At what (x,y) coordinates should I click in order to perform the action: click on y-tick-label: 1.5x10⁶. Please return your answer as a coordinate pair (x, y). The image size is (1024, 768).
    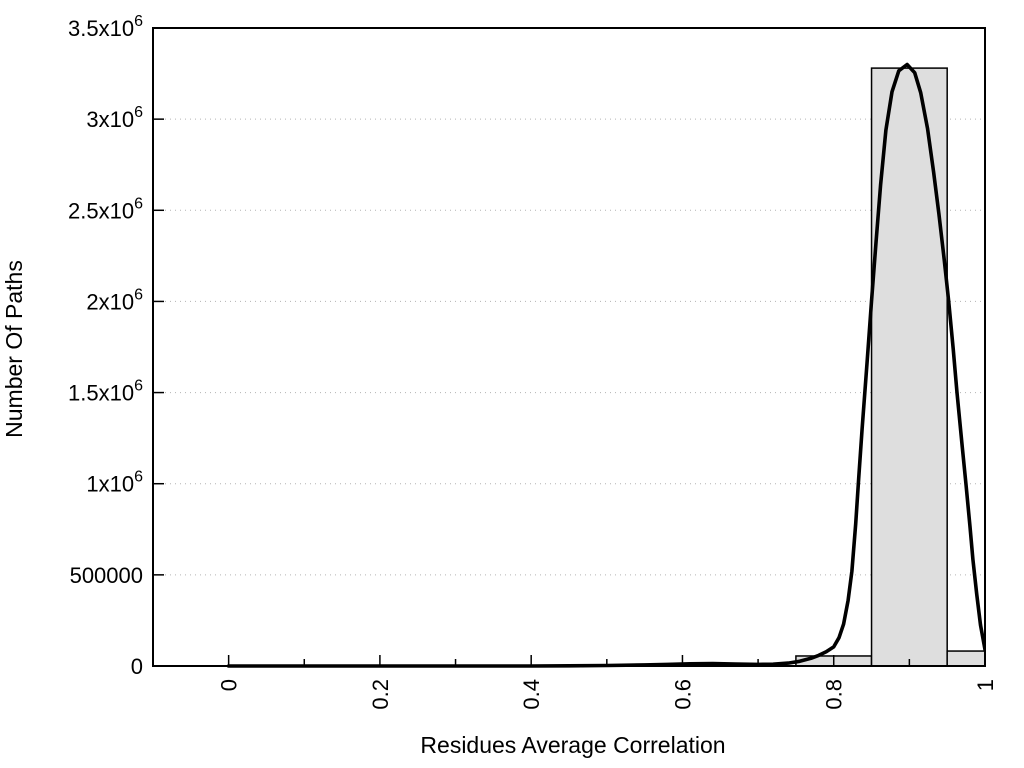
    Looking at the image, I should click on (105, 392).